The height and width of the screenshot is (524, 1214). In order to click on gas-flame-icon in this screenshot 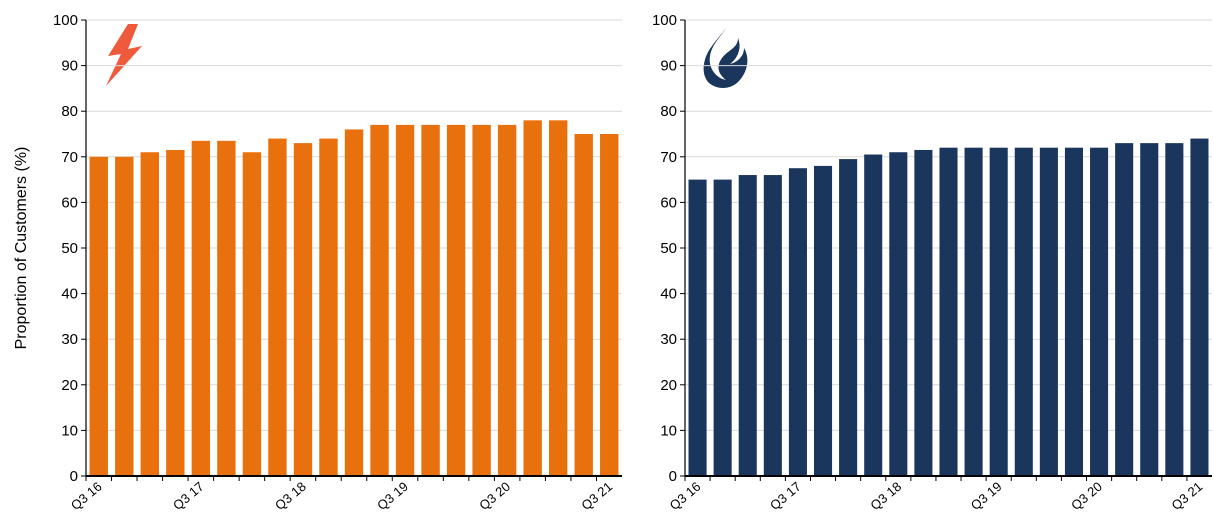, I will do `click(725, 58)`.